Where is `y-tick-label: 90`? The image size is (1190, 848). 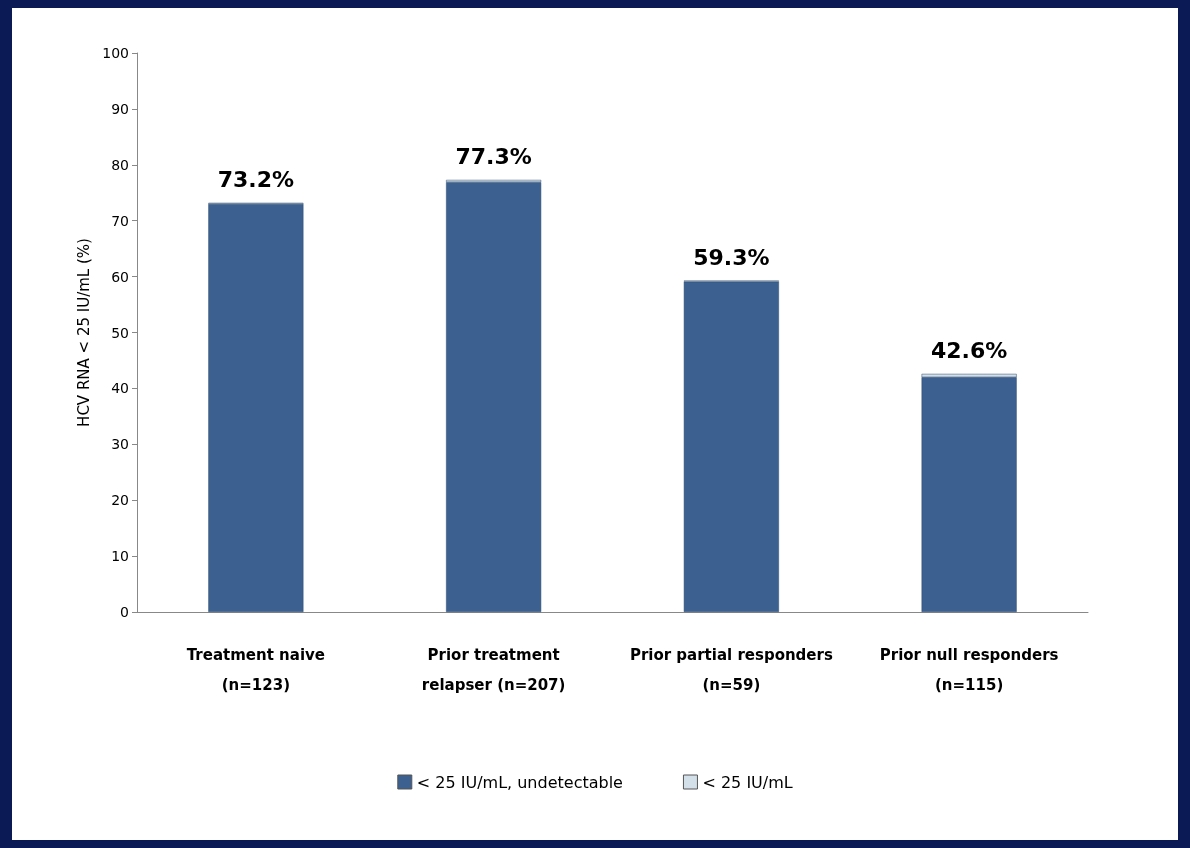
y-tick-label: 90 is located at coordinates (120, 108).